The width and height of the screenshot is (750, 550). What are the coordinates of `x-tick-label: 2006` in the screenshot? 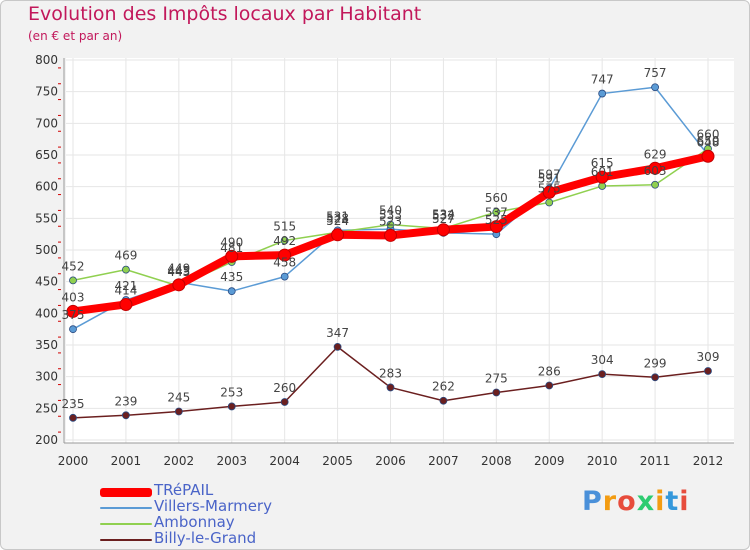 It's located at (390, 461).